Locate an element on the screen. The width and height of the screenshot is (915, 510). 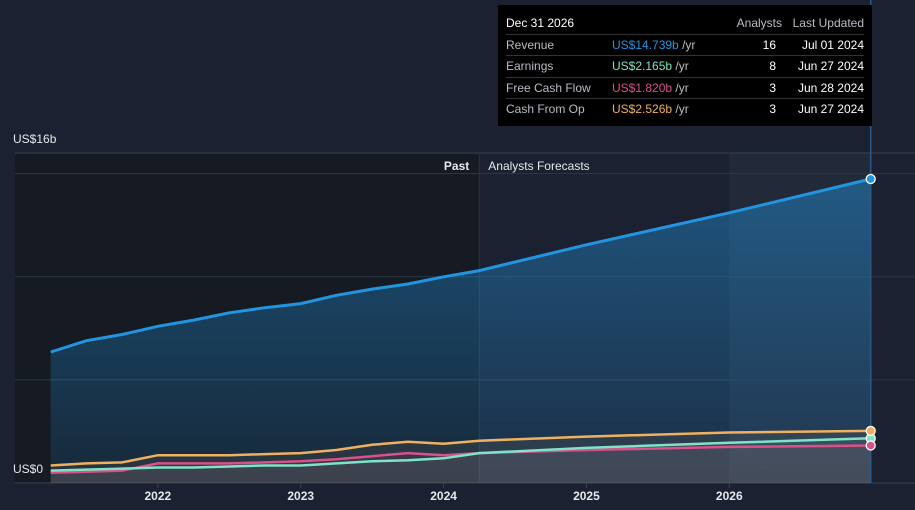
tooltip-header: Dec 31 2026 Analysts Last Updated is located at coordinates (685, 24).